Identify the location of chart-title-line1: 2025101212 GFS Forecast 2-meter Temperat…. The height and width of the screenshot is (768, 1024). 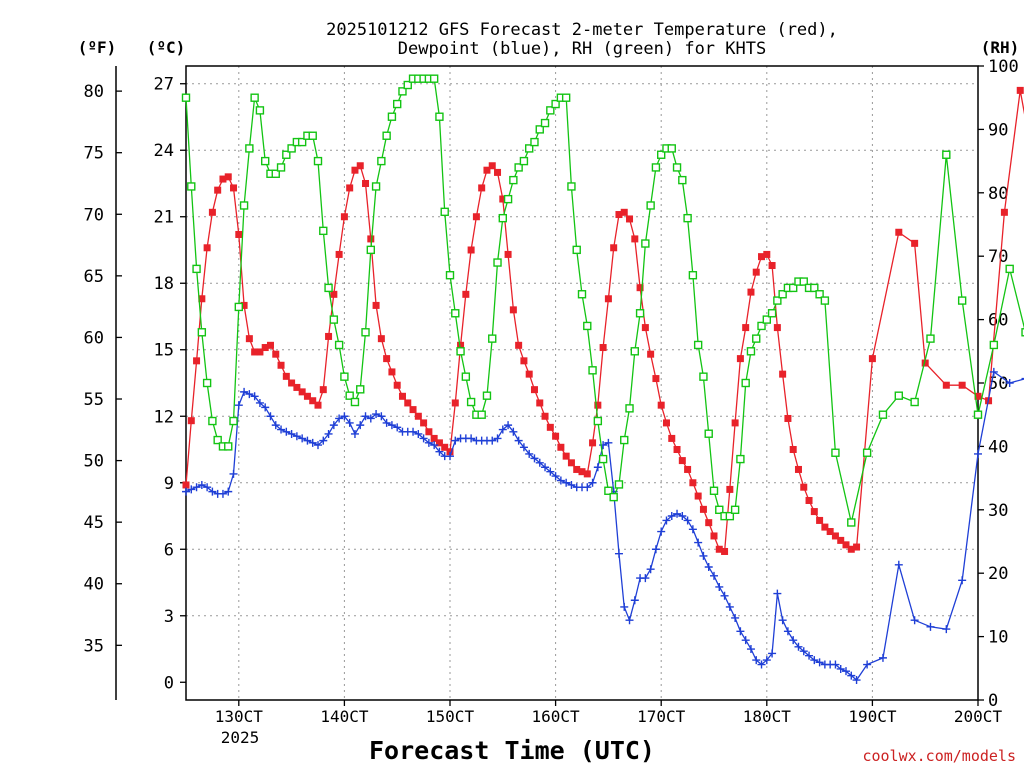
(582, 30).